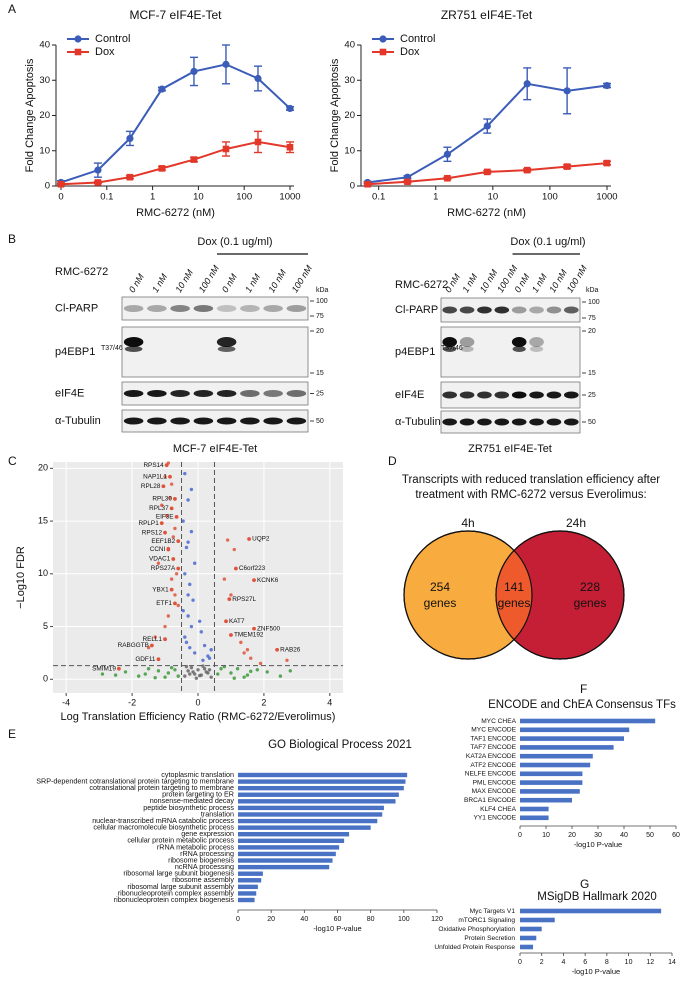 This screenshot has width=685, height=990. I want to click on category-label: PML ENCODE, so click(495, 782).